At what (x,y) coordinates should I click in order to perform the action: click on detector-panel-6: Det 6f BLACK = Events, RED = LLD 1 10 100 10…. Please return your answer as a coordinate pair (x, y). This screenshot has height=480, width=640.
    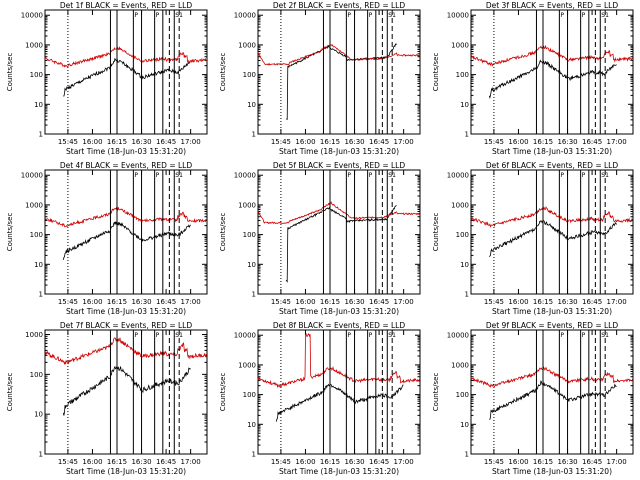
    Looking at the image, I should click on (533, 238).